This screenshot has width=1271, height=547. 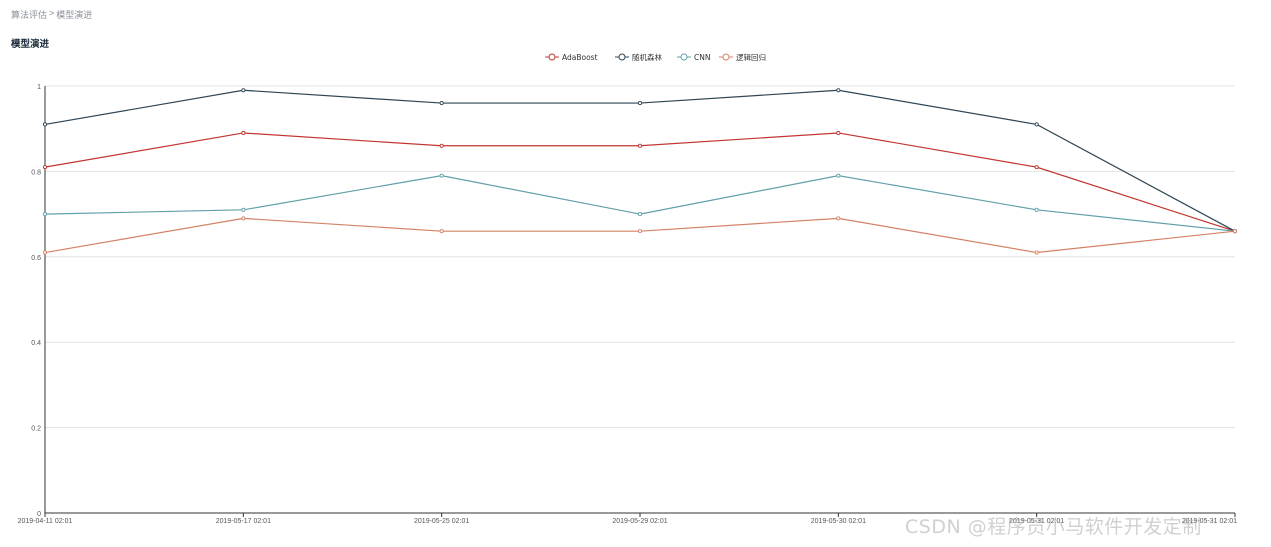 What do you see at coordinates (36, 429) in the screenshot?
I see `y-tick-label: 0.2` at bounding box center [36, 429].